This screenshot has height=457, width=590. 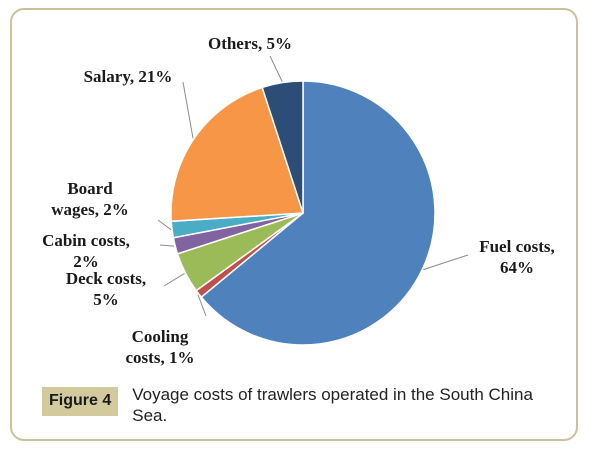 What do you see at coordinates (174, 279) in the screenshot?
I see `leader-line-deck-costs` at bounding box center [174, 279].